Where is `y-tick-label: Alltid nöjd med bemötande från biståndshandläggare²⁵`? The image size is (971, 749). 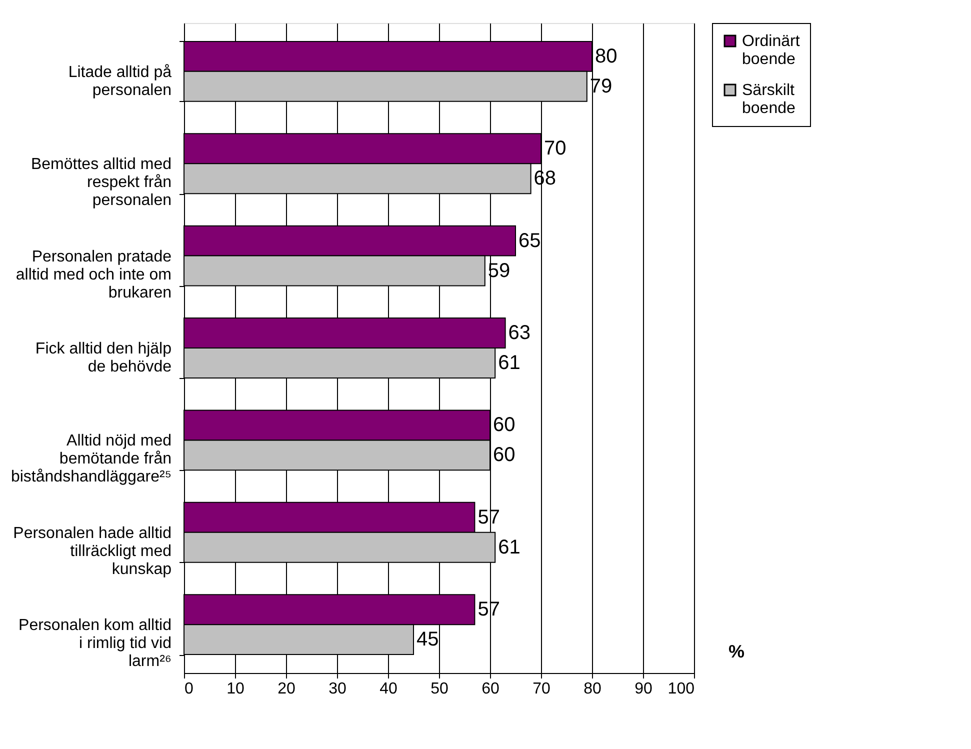 y-tick-label: Alltid nöjd med bemötande från biståndshandläggare²⁵ is located at coordinates (91, 459).